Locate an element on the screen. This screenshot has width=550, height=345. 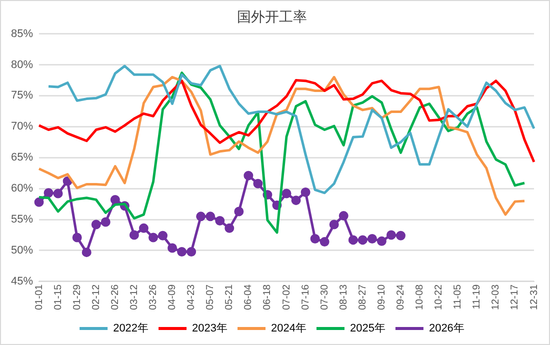
x-tick-label: 12-31 is located at coordinates (534, 297).